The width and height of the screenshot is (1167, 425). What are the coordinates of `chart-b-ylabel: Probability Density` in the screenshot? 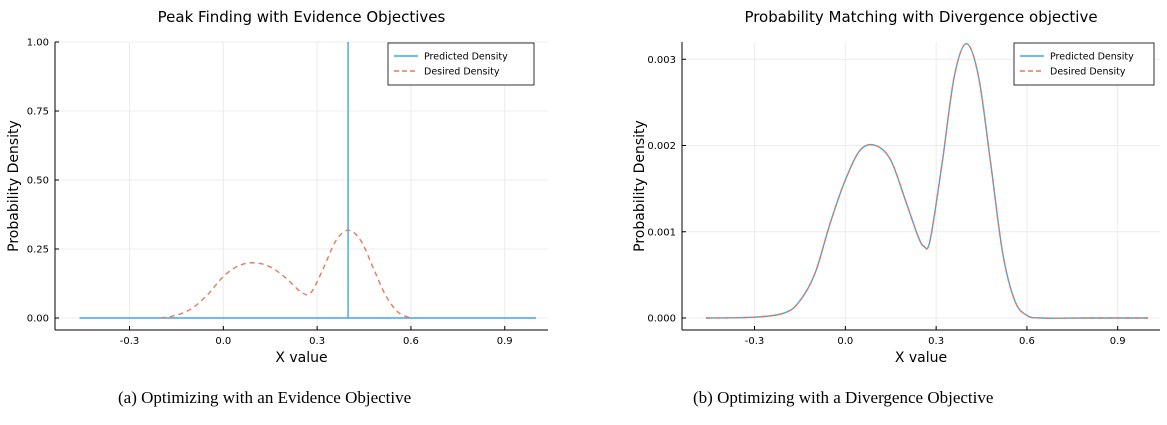 It's located at (640, 186).